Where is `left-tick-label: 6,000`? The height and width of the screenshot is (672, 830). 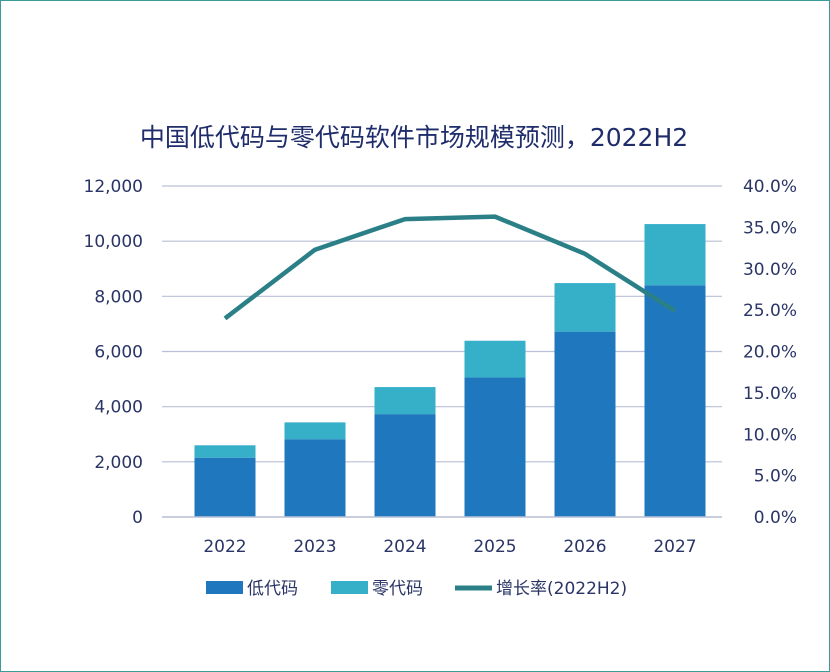 left-tick-label: 6,000 is located at coordinates (118, 353).